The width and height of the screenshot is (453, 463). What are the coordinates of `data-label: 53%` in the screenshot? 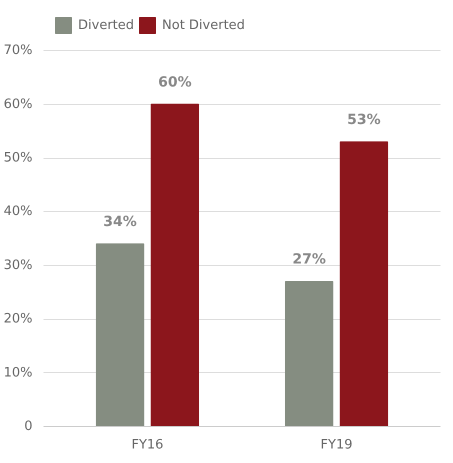 It's located at (364, 120).